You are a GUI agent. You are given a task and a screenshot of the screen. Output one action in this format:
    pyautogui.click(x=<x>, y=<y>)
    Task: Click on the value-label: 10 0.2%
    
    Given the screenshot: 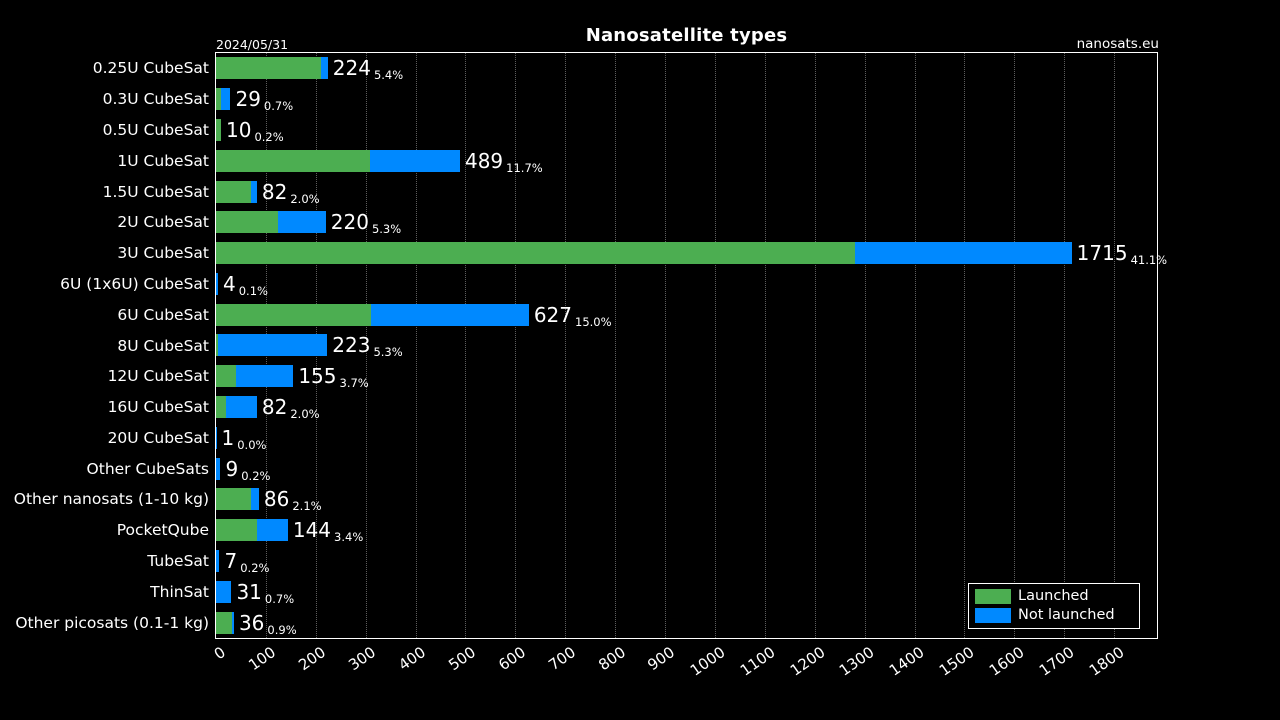 What is the action you would take?
    pyautogui.click(x=254, y=130)
    